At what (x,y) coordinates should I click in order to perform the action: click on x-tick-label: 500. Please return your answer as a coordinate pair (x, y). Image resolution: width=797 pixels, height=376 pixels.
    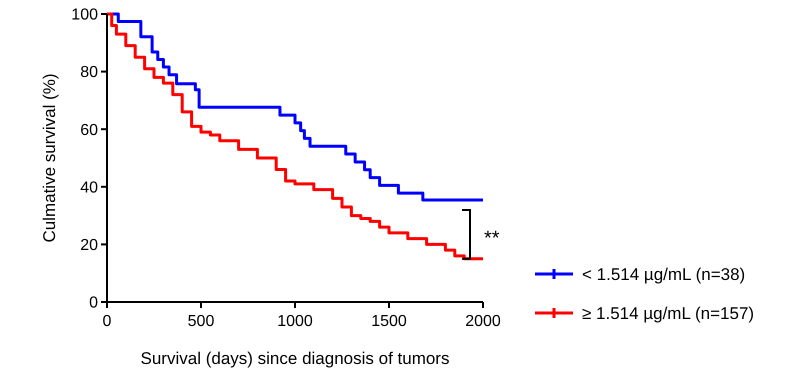
    Looking at the image, I should click on (201, 321).